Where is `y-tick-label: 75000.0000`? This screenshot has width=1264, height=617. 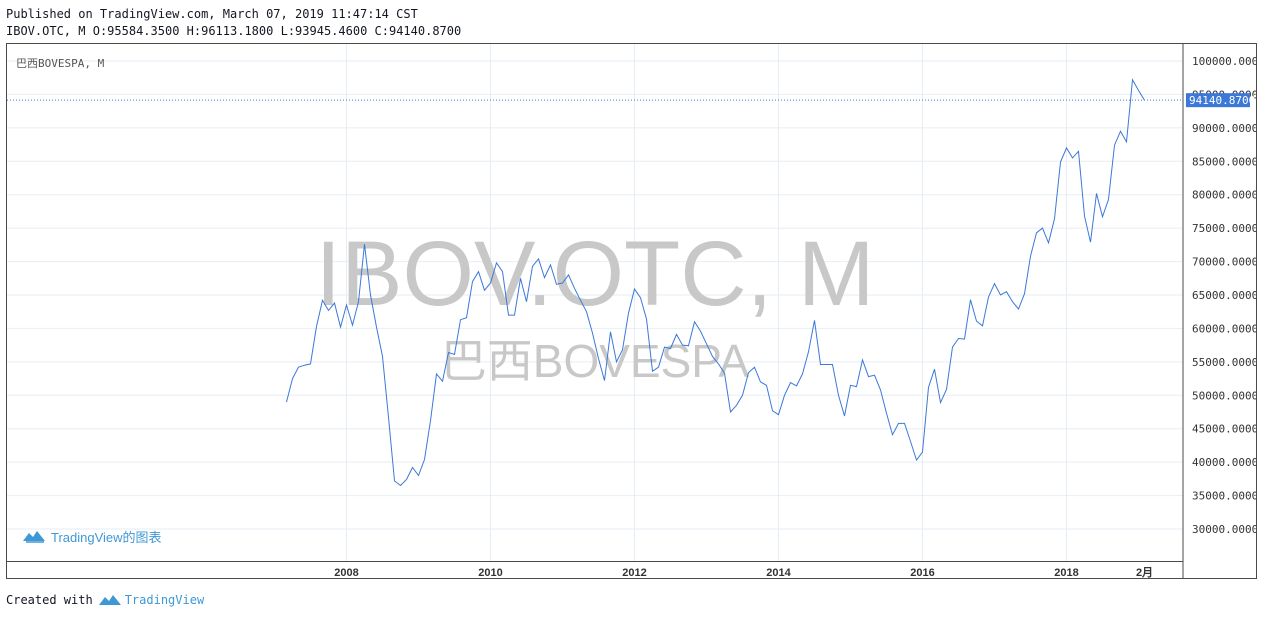
y-tick-label: 75000.0000 is located at coordinates (1224, 228).